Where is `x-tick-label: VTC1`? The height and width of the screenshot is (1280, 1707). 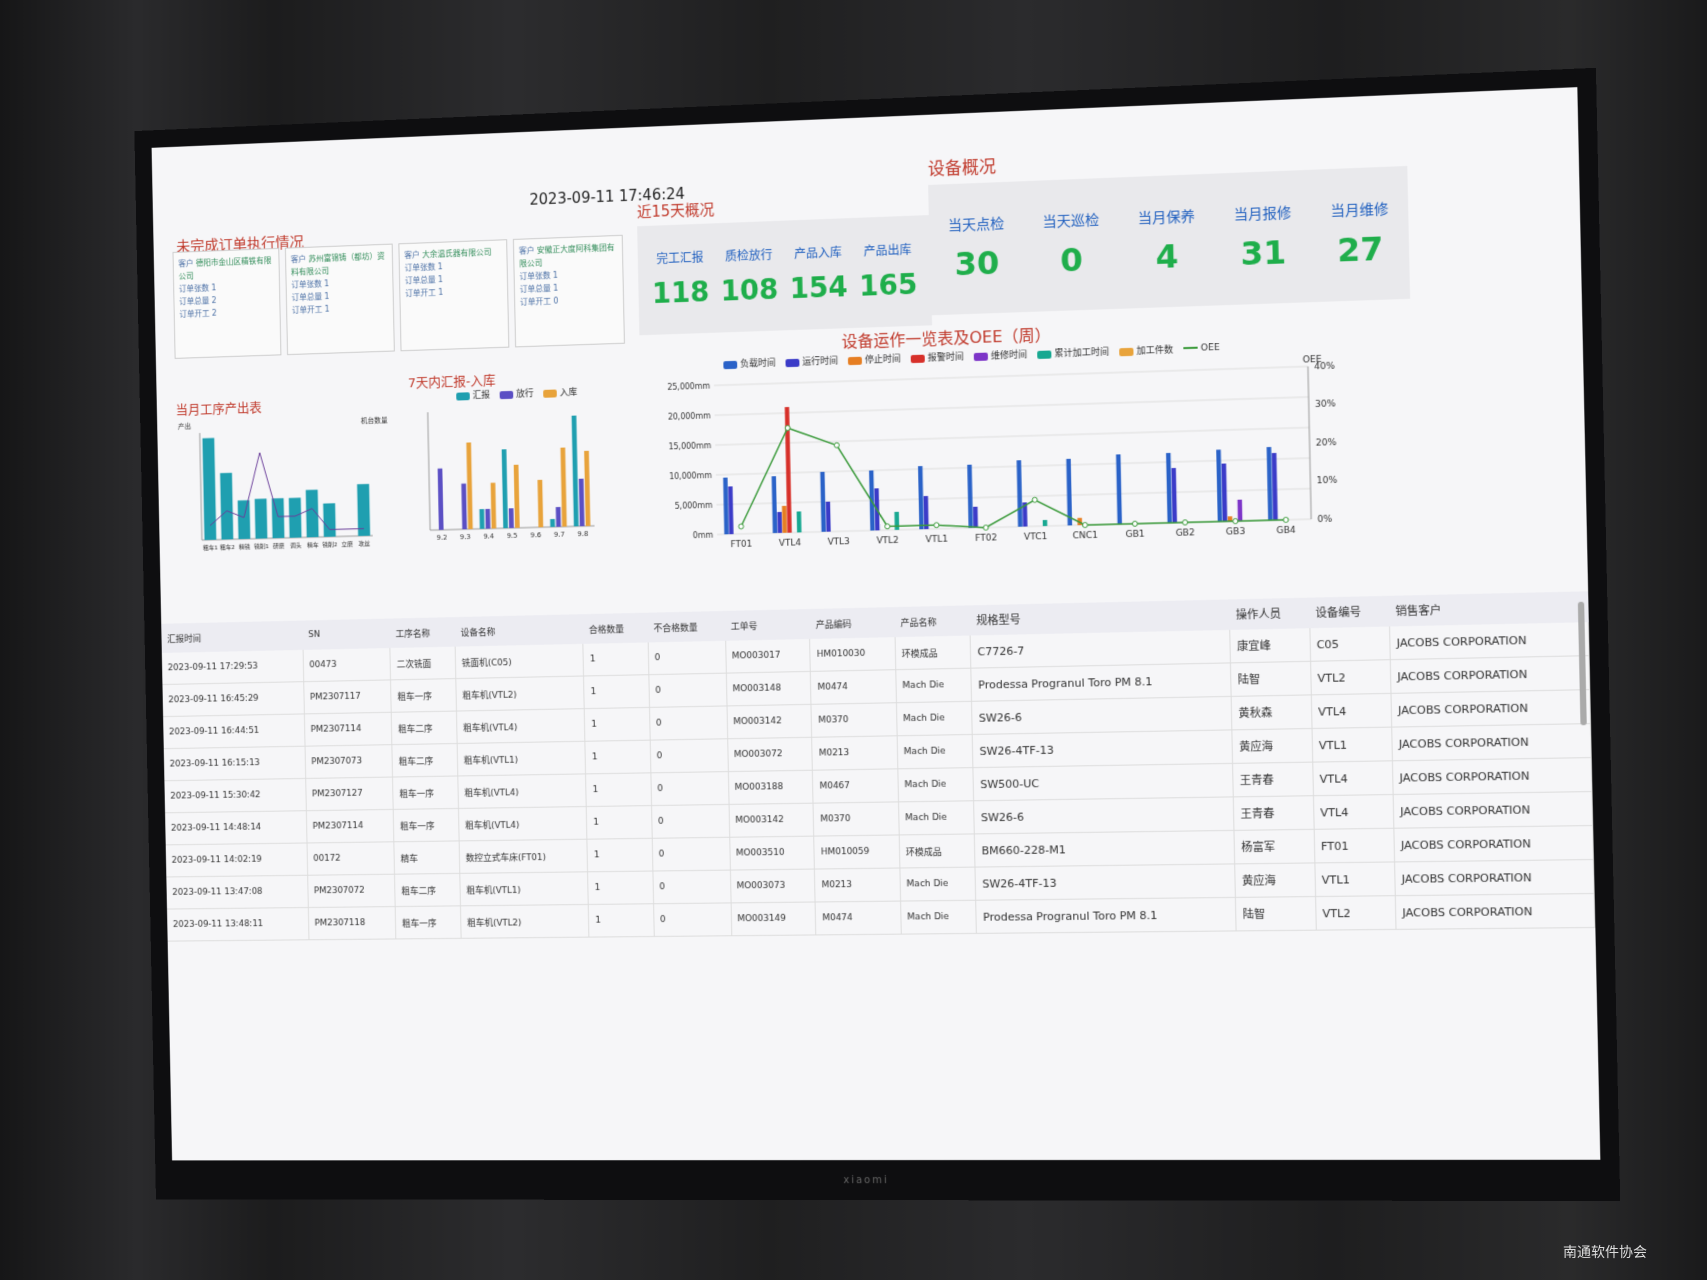 x-tick-label: VTC1 is located at coordinates (1036, 537).